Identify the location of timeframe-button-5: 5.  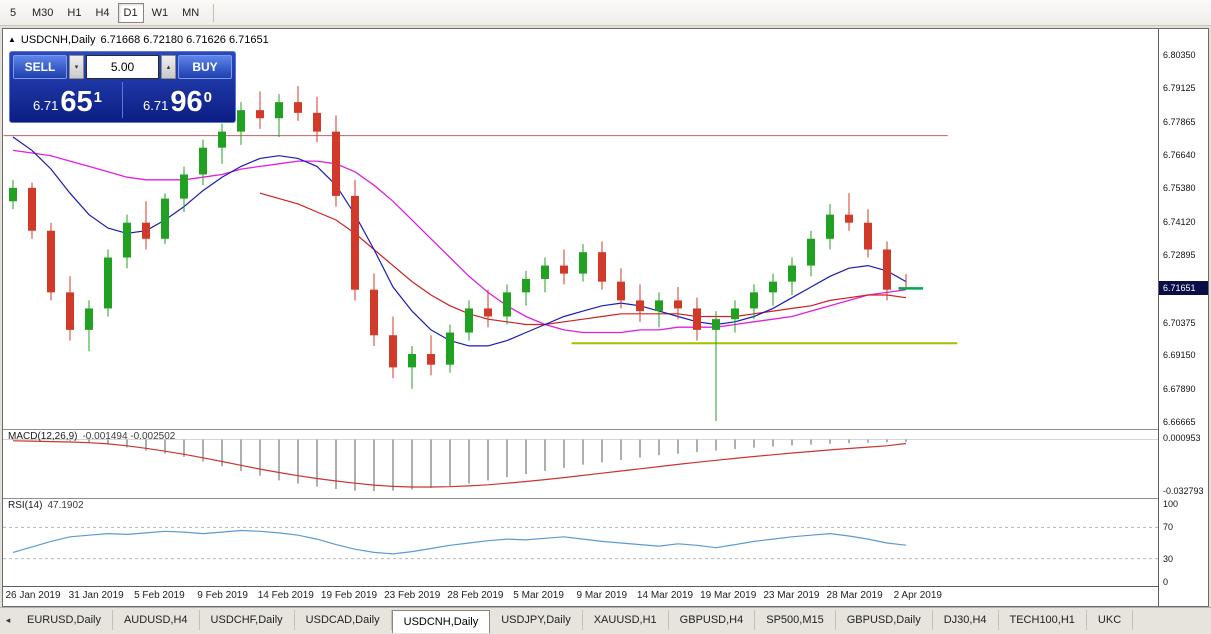
(13, 13).